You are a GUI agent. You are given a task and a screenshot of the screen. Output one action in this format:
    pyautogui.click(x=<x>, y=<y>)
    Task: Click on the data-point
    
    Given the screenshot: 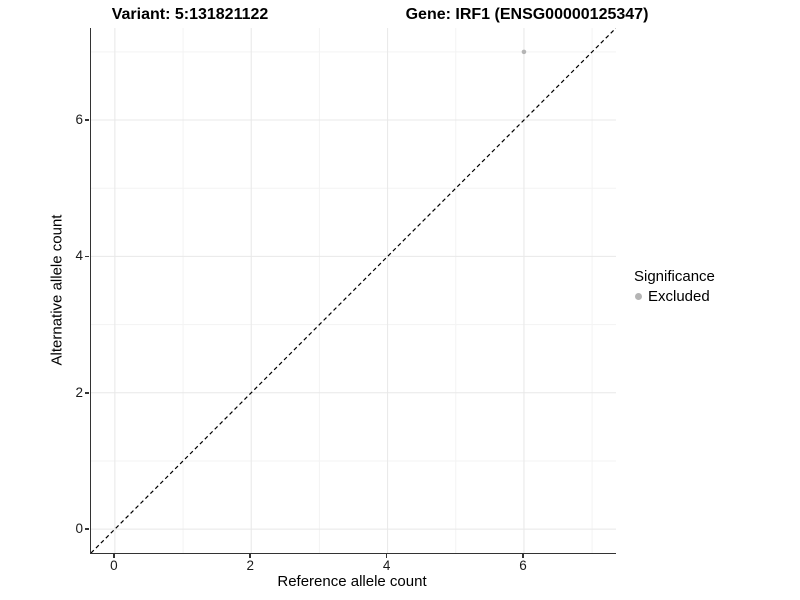 What is the action you would take?
    pyautogui.click(x=524, y=52)
    